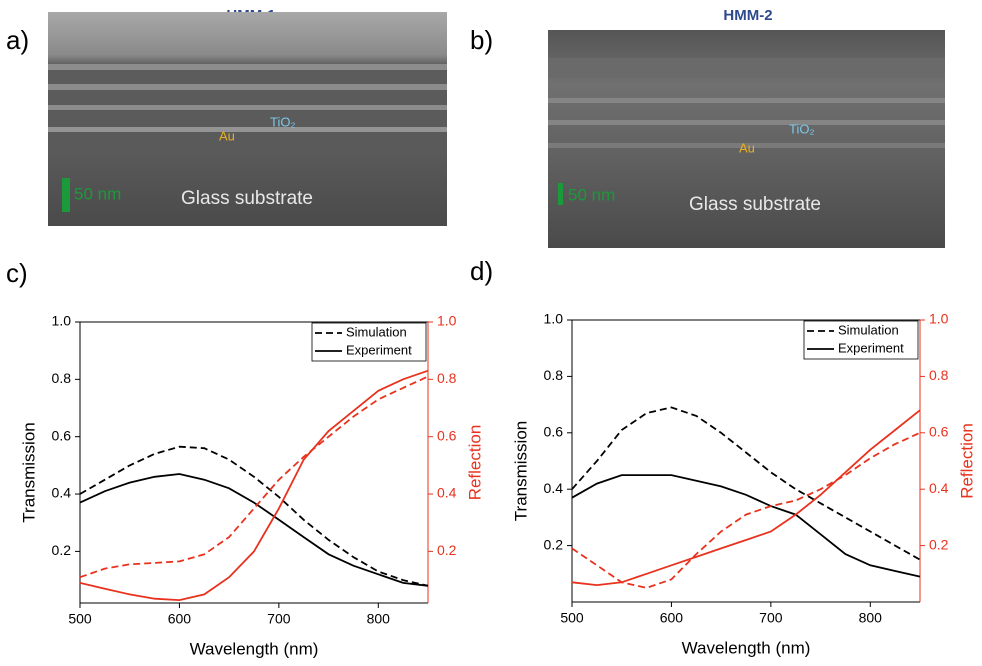  What do you see at coordinates (17, 273) in the screenshot?
I see `panel-label: c)` at bounding box center [17, 273].